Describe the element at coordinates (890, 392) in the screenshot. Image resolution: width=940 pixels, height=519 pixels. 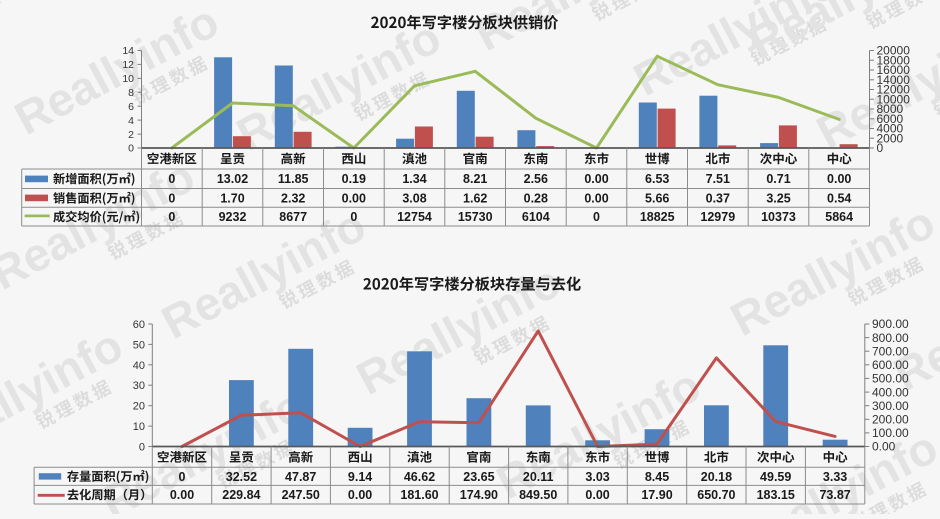
I see `svg-text: 400.00` at that location.